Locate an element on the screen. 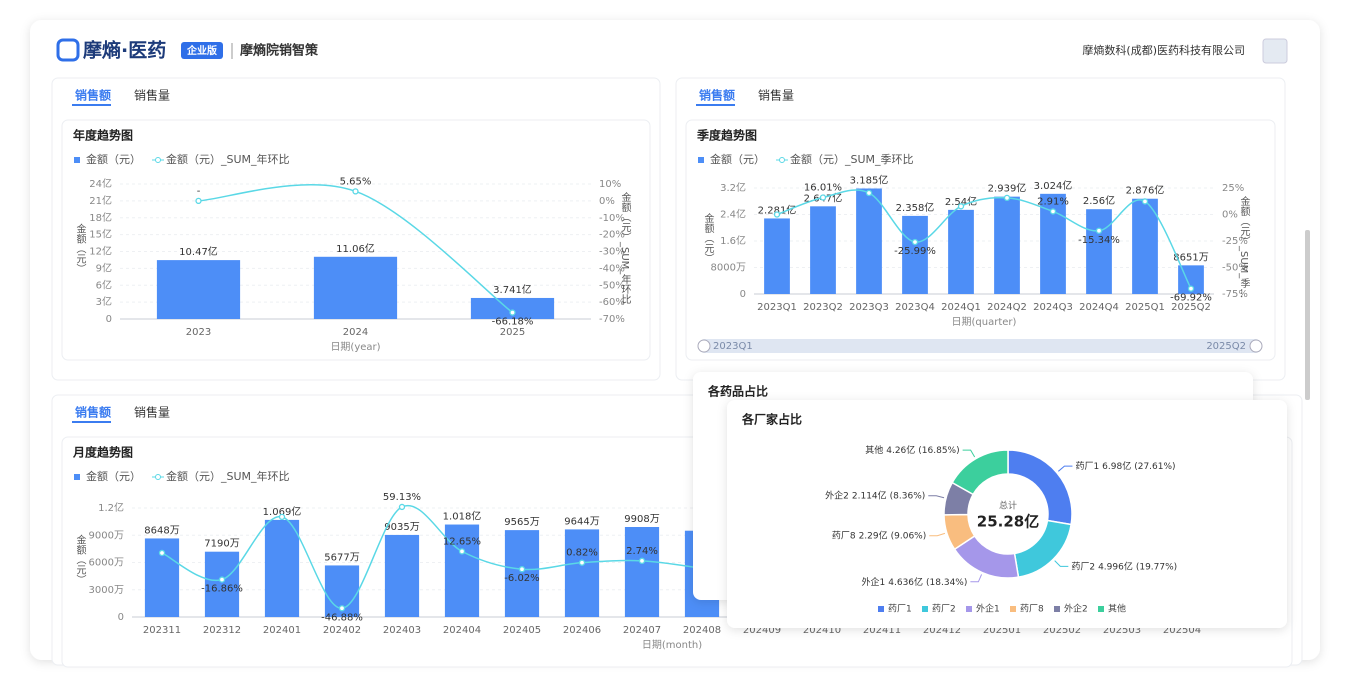 The image size is (1350, 674). legend-label: 其他 is located at coordinates (1117, 609).